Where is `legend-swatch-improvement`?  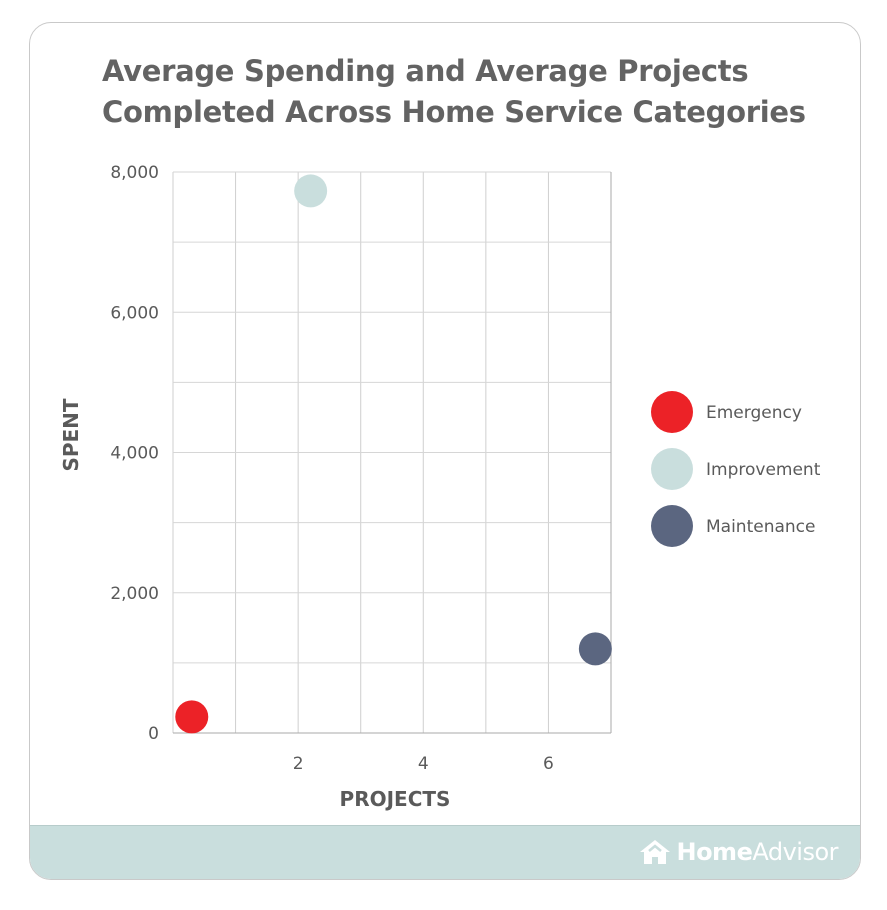 legend-swatch-improvement is located at coordinates (672, 469).